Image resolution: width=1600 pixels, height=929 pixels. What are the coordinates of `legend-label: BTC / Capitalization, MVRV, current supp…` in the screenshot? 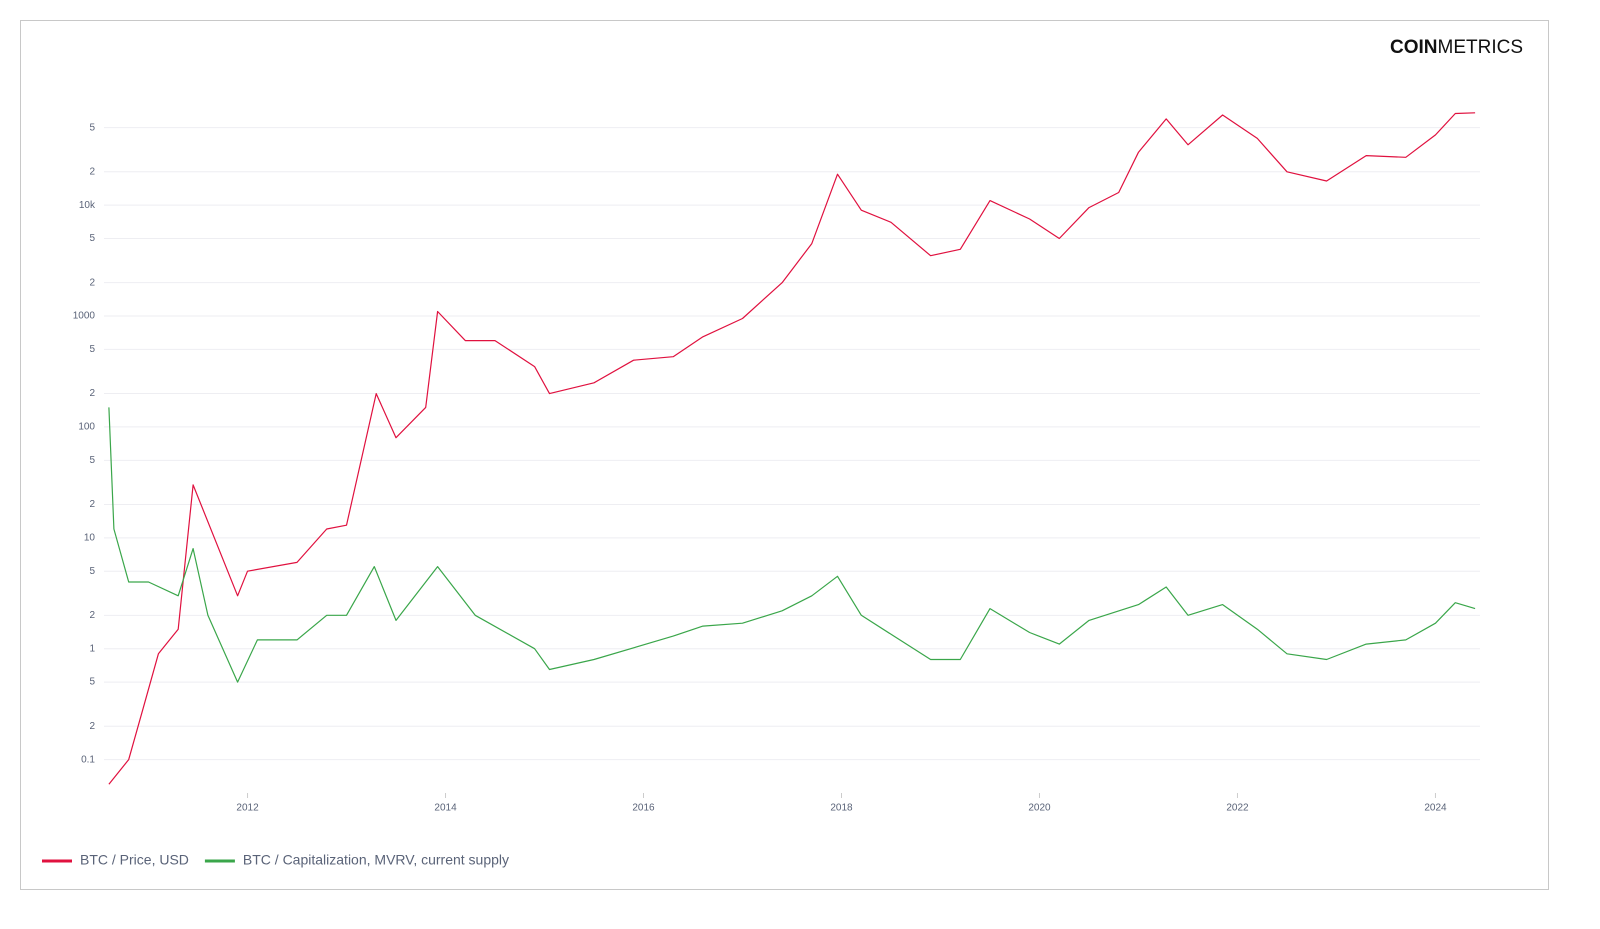 It's located at (376, 860).